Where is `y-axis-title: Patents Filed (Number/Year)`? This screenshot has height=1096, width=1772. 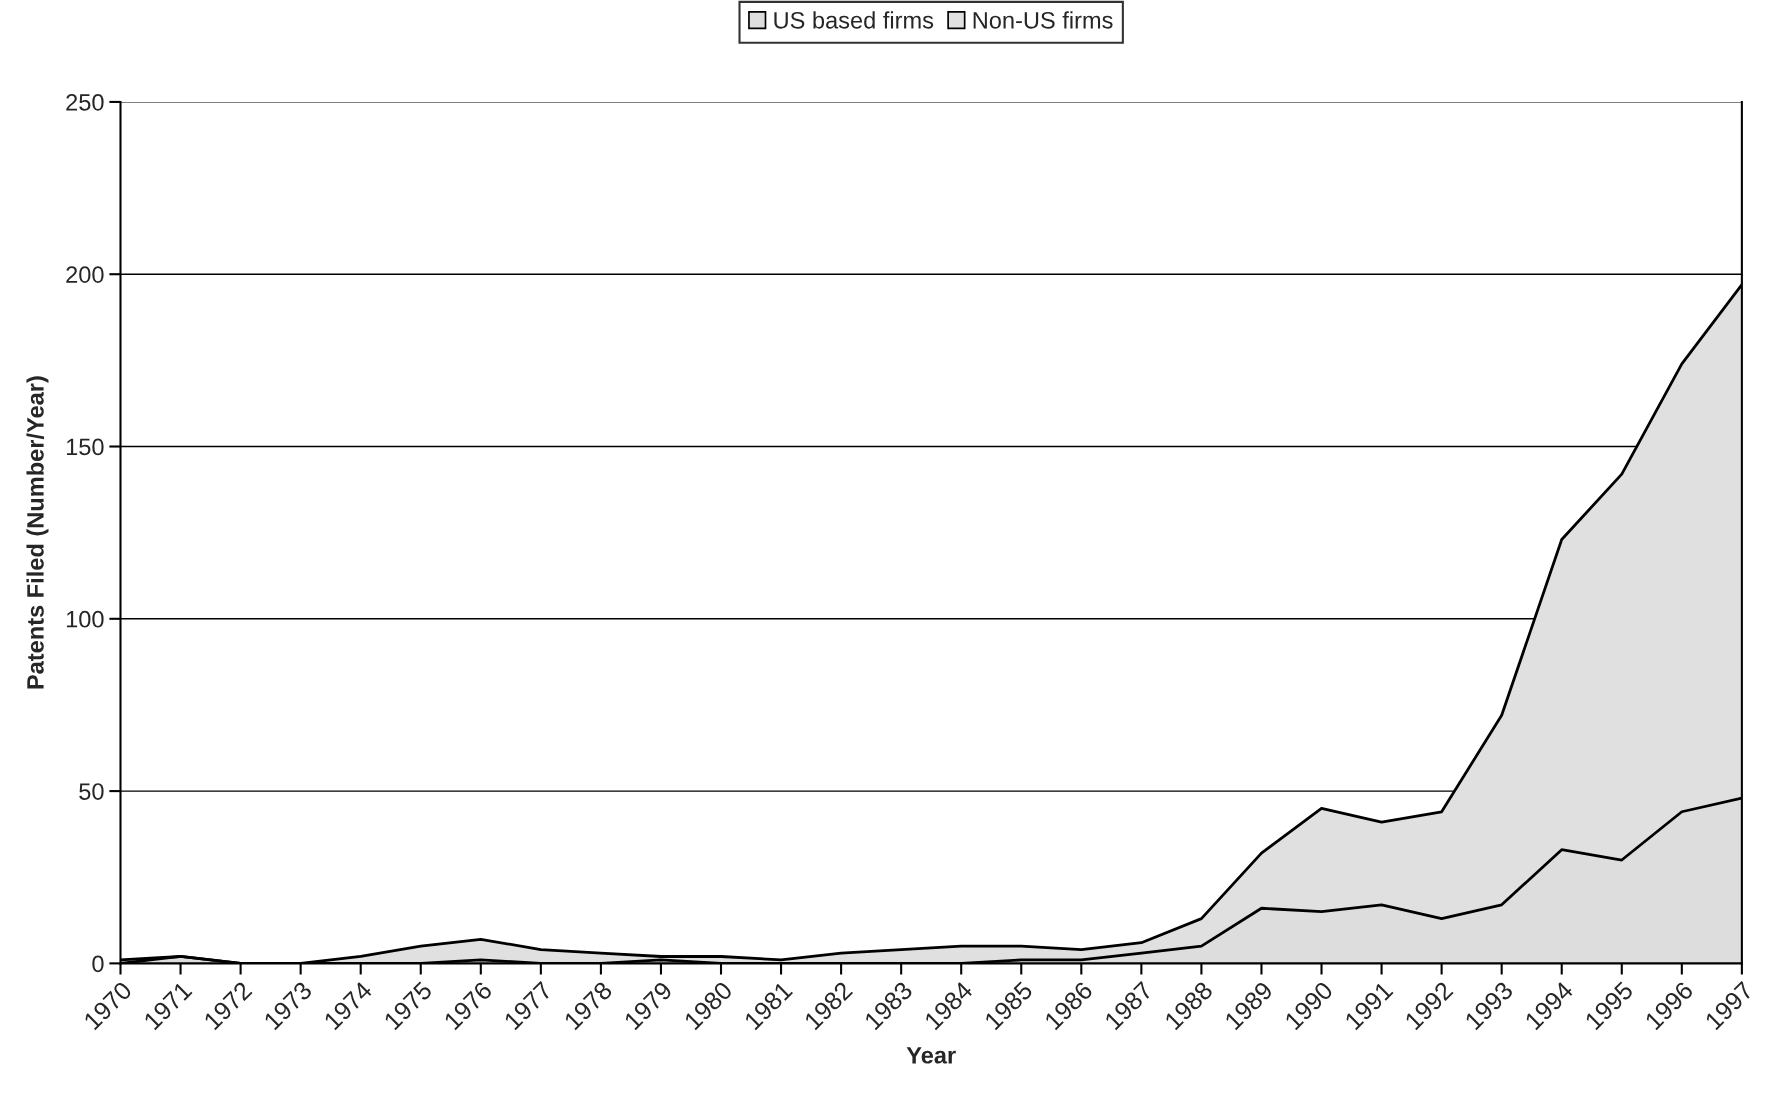
y-axis-title: Patents Filed (Number/Year) is located at coordinates (37, 532).